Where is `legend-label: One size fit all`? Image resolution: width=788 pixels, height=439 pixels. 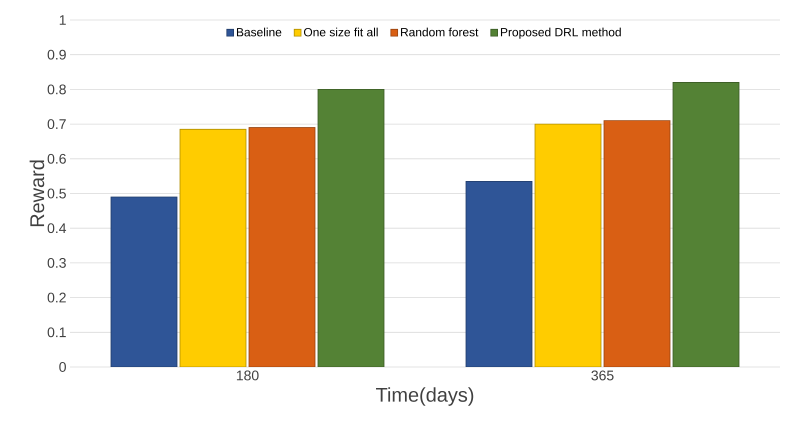
legend-label: One size fit all is located at coordinates (341, 32).